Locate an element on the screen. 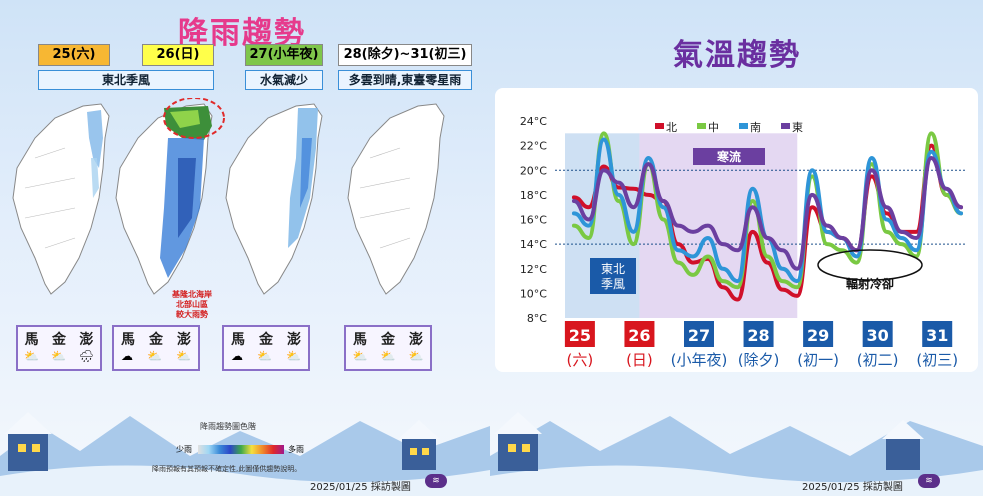 The height and width of the screenshot is (496, 983). y-tick-label: 20°C is located at coordinates (533, 170).